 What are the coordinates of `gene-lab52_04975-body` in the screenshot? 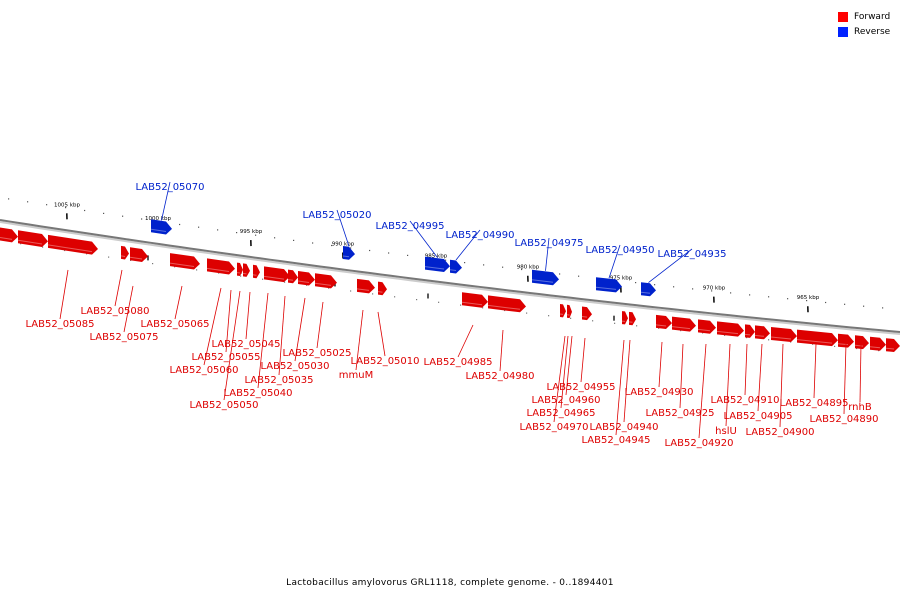 It's located at (545, 277).